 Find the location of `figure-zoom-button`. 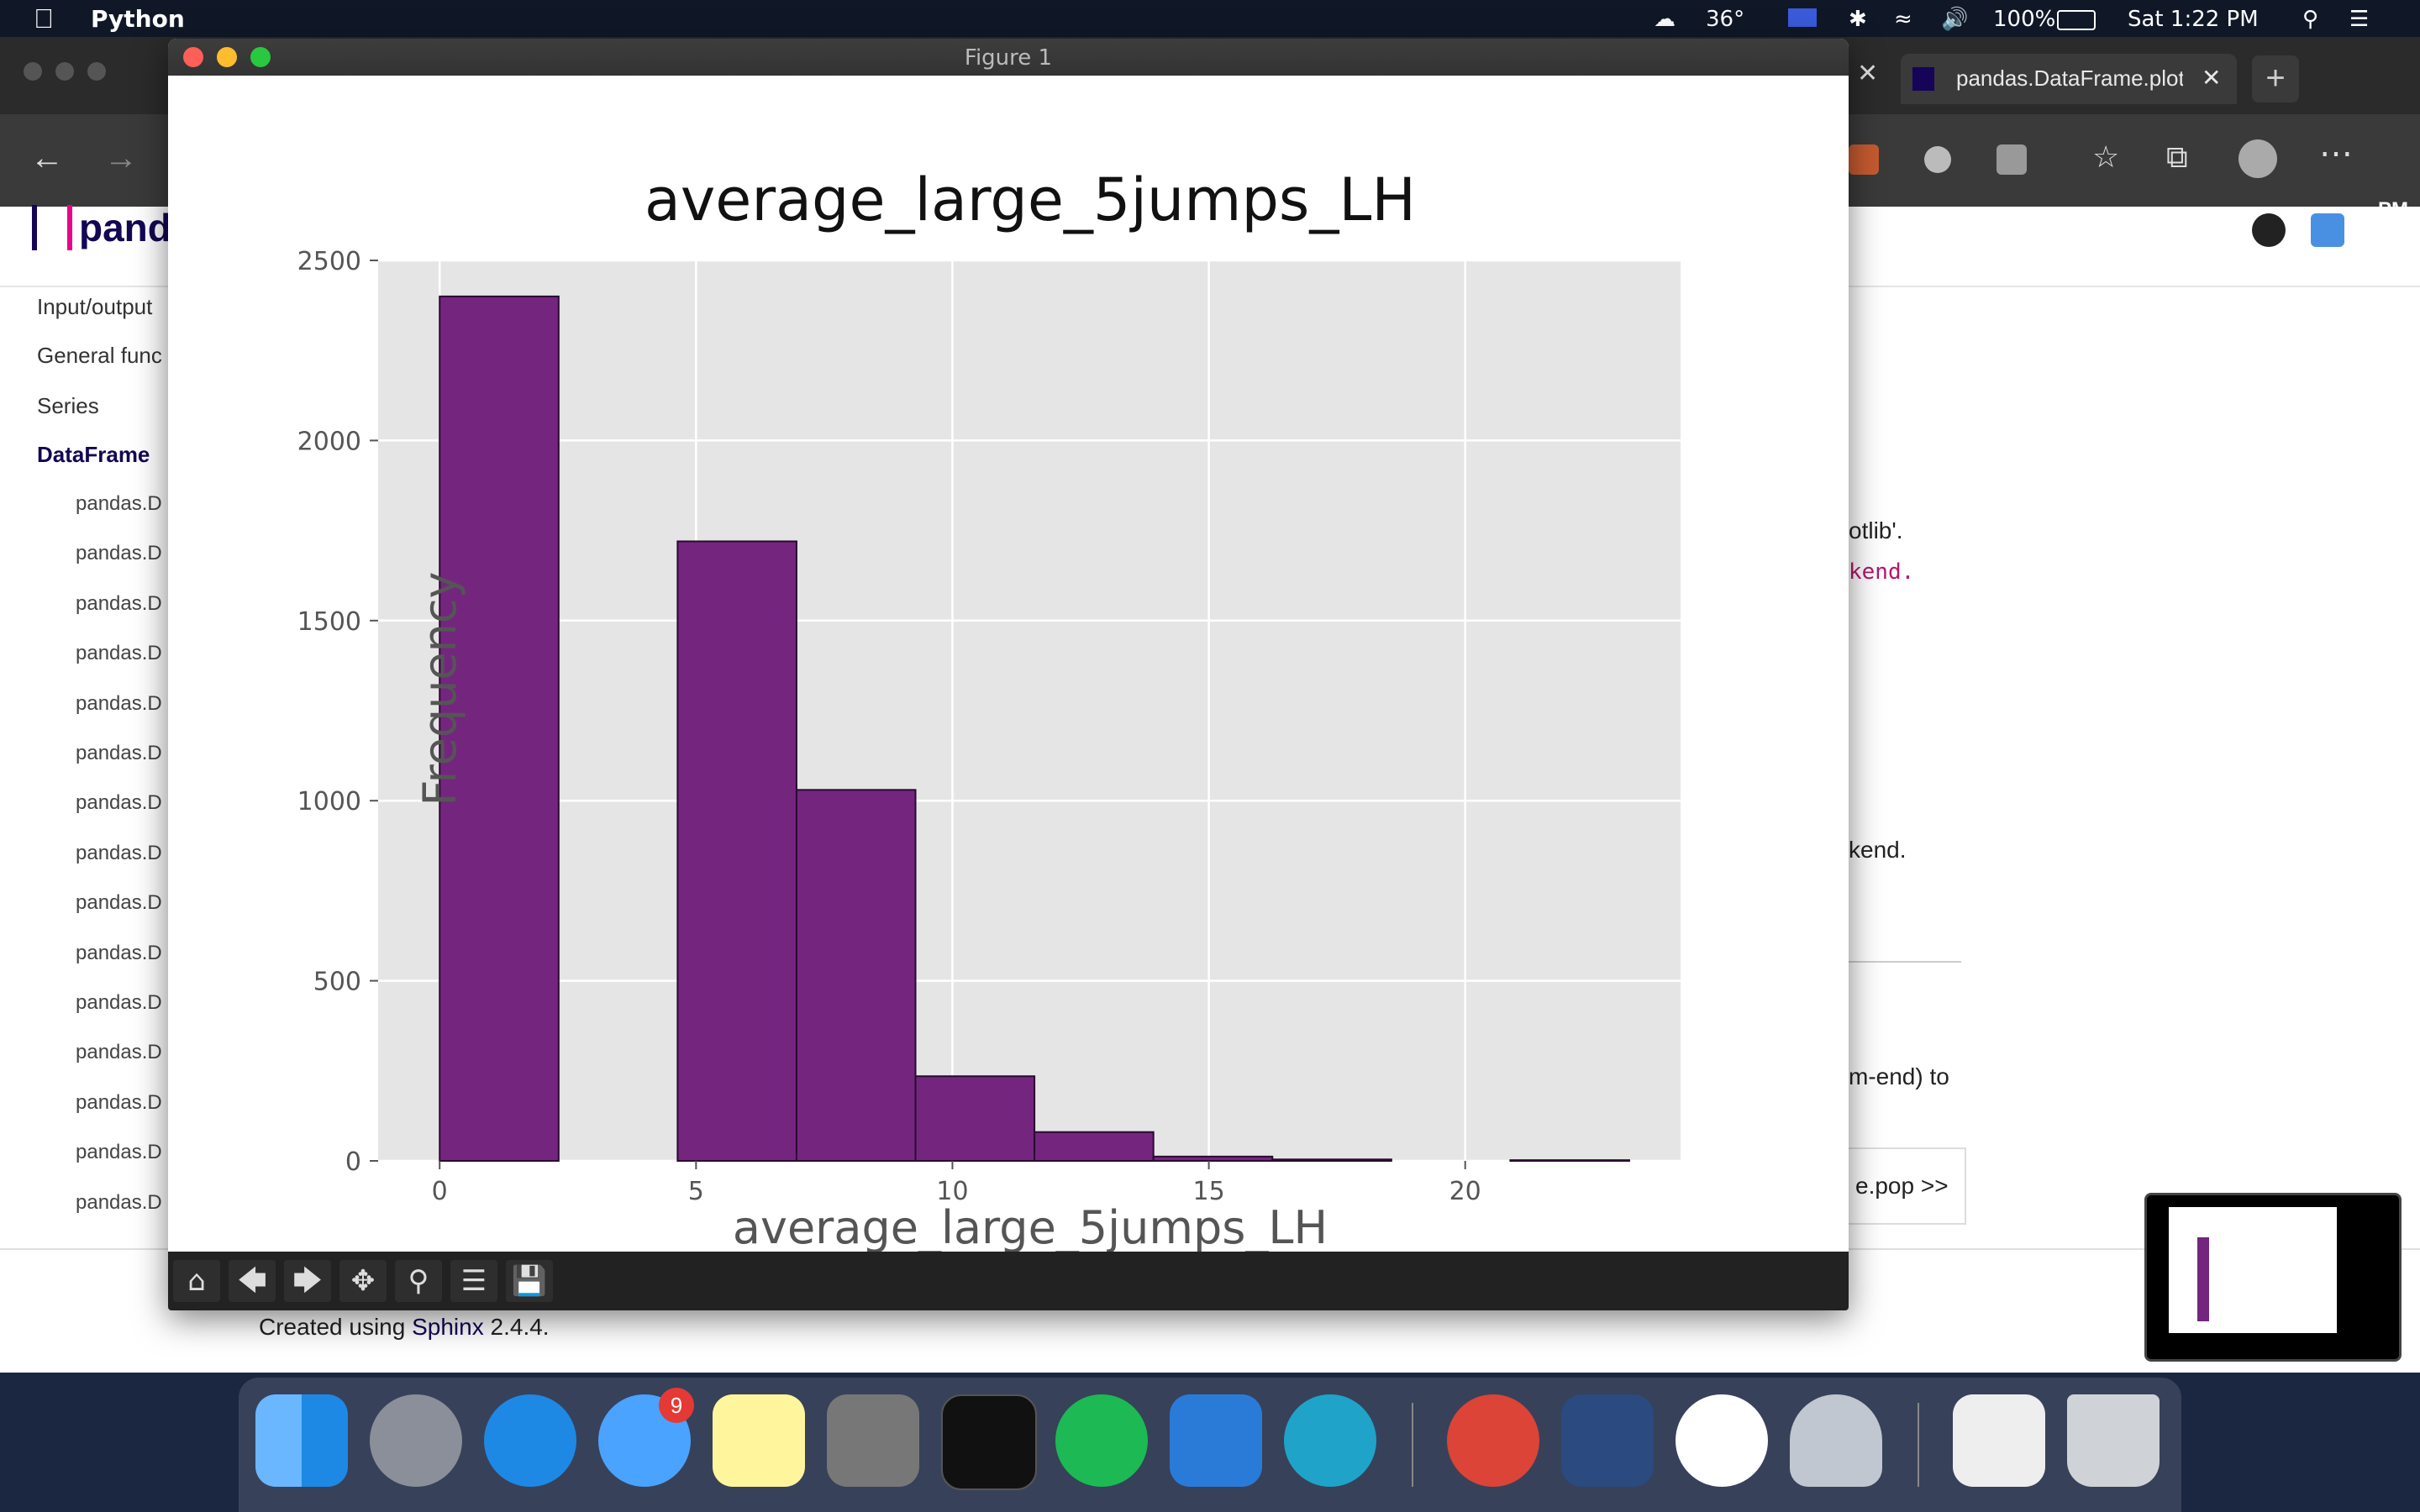

figure-zoom-button is located at coordinates (261, 57).